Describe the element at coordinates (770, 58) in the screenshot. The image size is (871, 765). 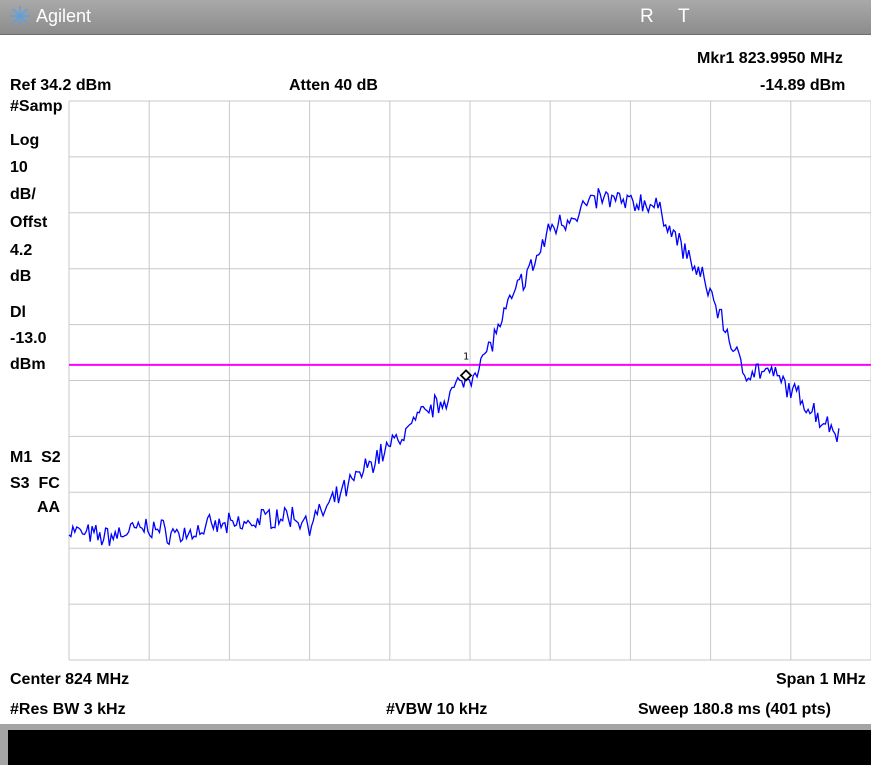
I see `marker-frequency-readout: Mkr1 823.9950 MHz` at that location.